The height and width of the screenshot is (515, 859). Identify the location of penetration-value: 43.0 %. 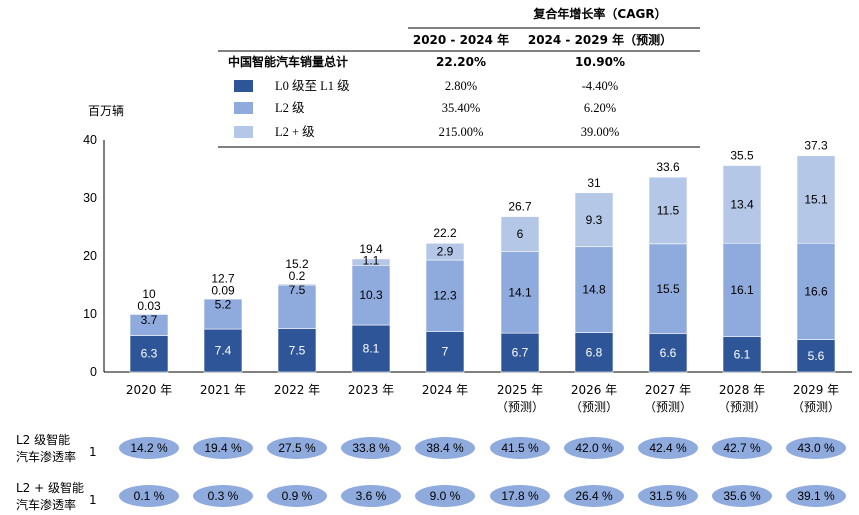
(816, 448).